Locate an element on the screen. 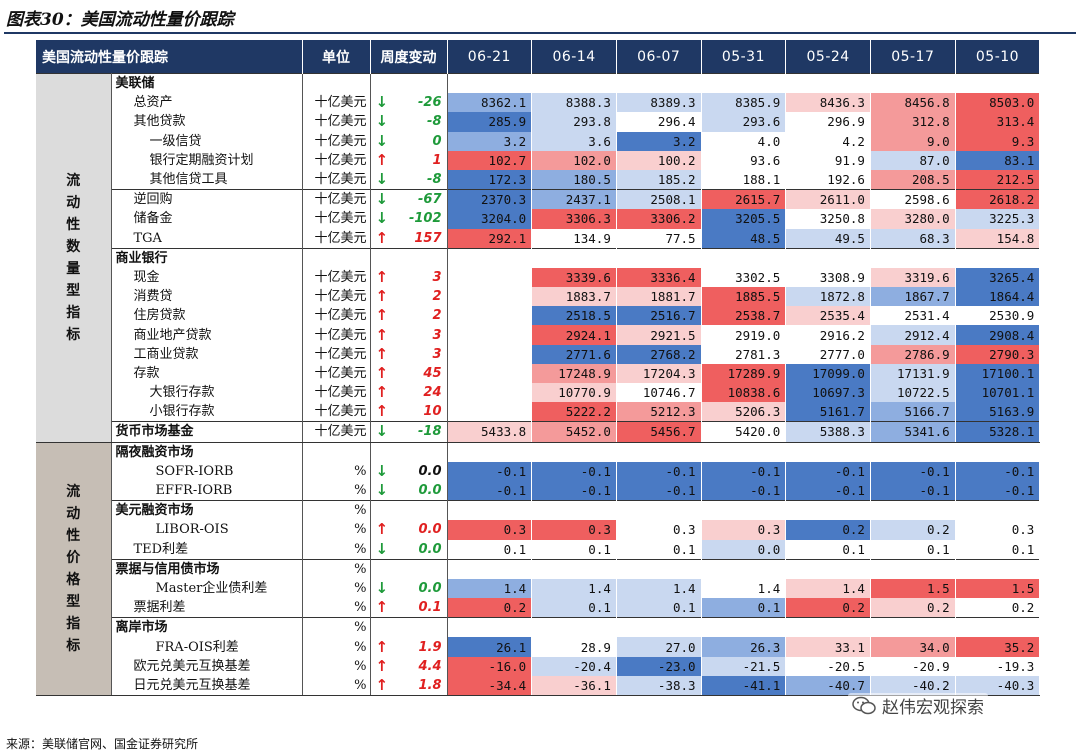 Image resolution: width=1080 pixels, height=755 pixels. value-cell: 5433.8 is located at coordinates (490, 432).